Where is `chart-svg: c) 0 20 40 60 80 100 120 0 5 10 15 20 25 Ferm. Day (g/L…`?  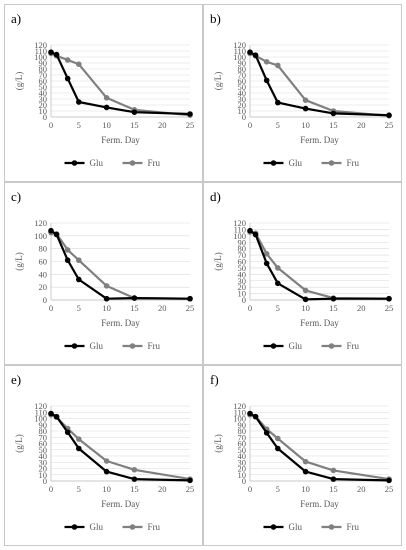 chart-svg: c) 0 20 40 60 80 100 120 0 5 10 15 20 25 Ferm. Day (g/L… is located at coordinates (102, 270).